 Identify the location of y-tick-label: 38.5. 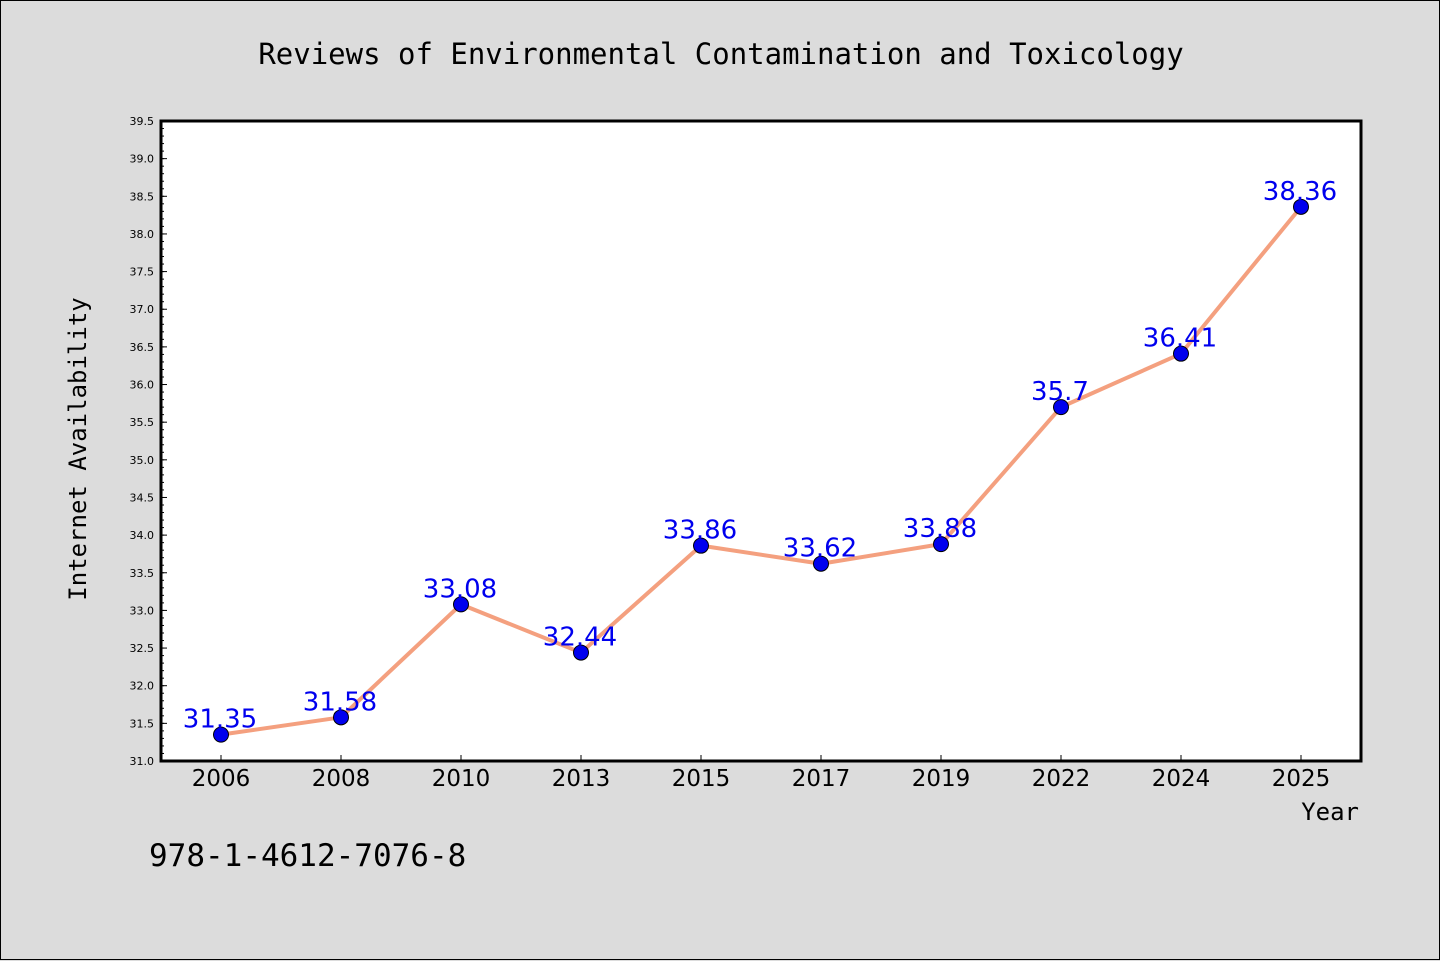
(142, 196).